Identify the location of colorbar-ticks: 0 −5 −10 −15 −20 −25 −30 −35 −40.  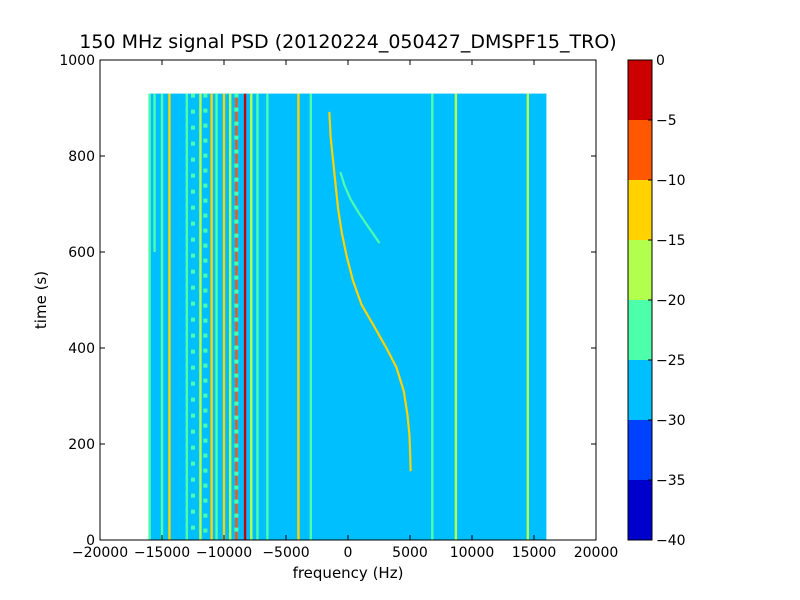
(667, 301).